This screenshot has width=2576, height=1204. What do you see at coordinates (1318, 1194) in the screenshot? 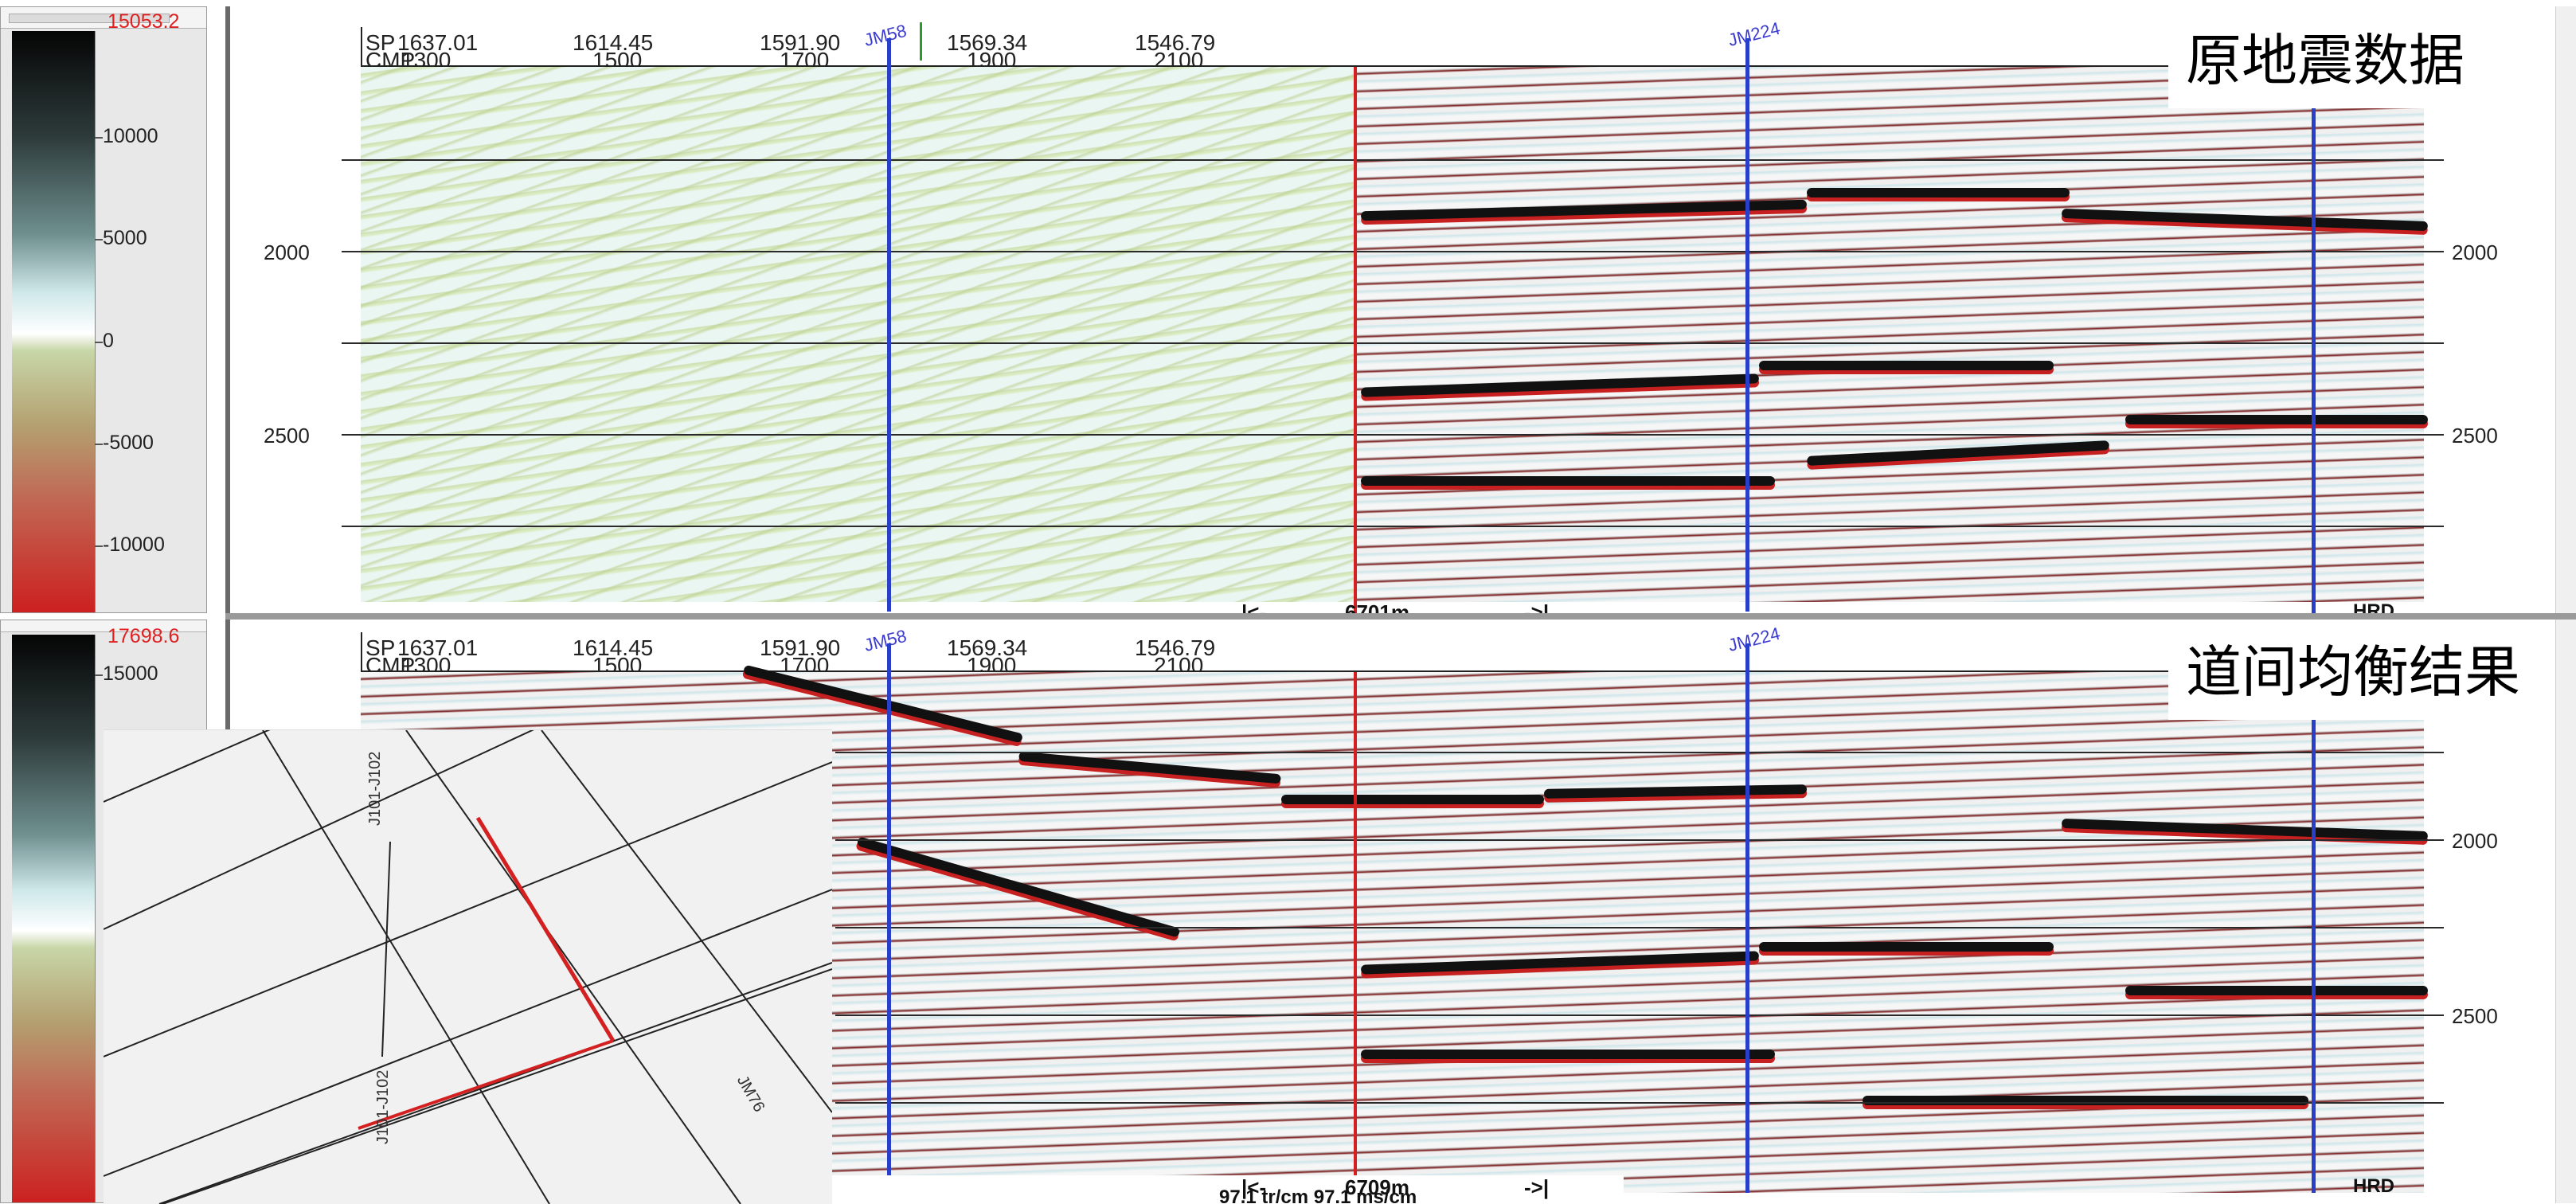
I see `trace-scale: 97.1 tr/cm 97.1 ms/cm` at bounding box center [1318, 1194].